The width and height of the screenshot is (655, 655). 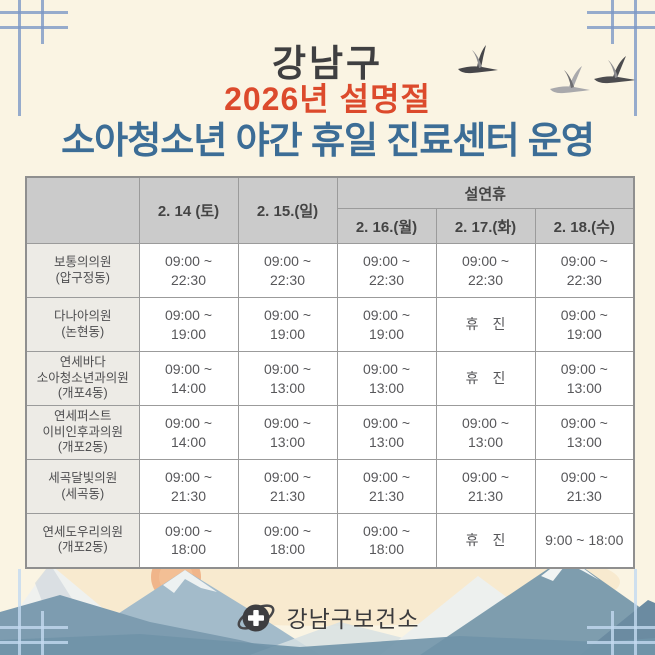 What do you see at coordinates (353, 619) in the screenshot?
I see `health-center-name: 강남구보건소` at bounding box center [353, 619].